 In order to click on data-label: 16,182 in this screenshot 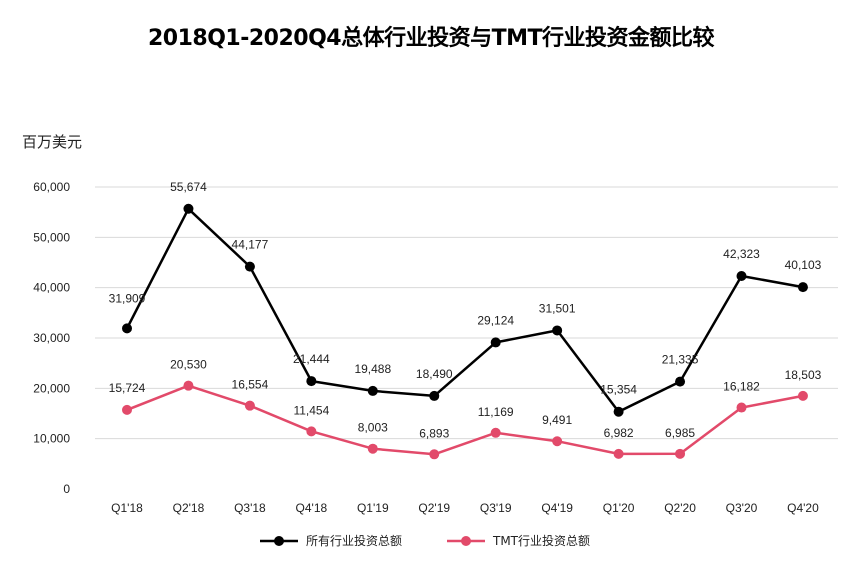, I will do `click(741, 387)`.